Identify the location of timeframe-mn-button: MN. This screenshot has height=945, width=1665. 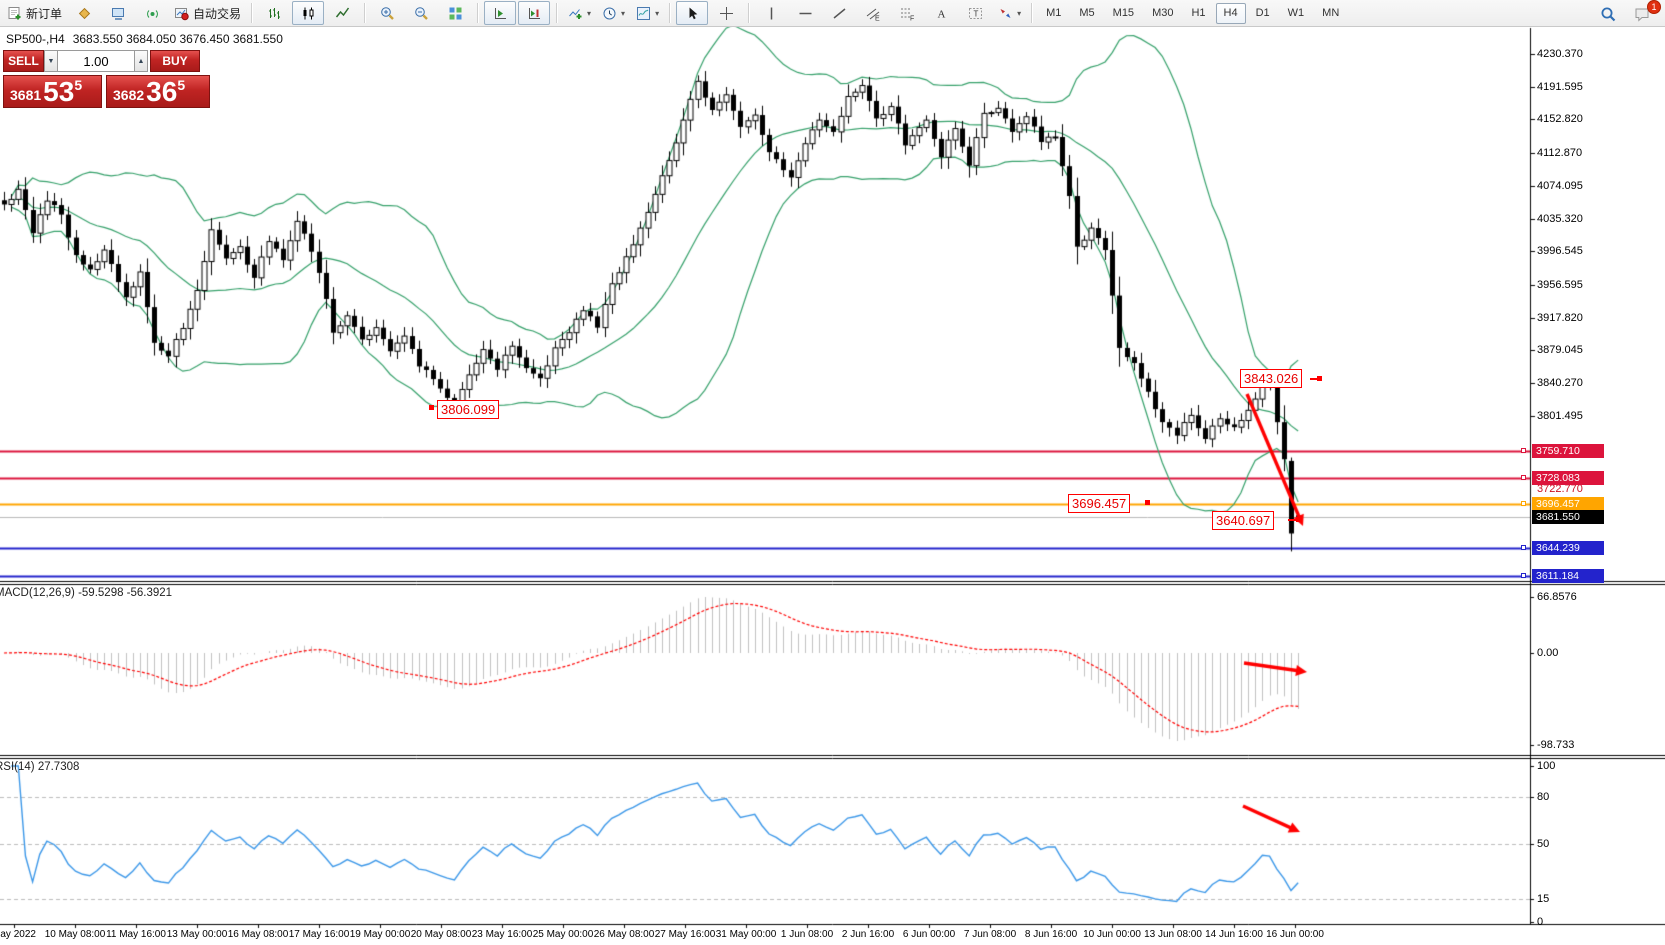
(1331, 13).